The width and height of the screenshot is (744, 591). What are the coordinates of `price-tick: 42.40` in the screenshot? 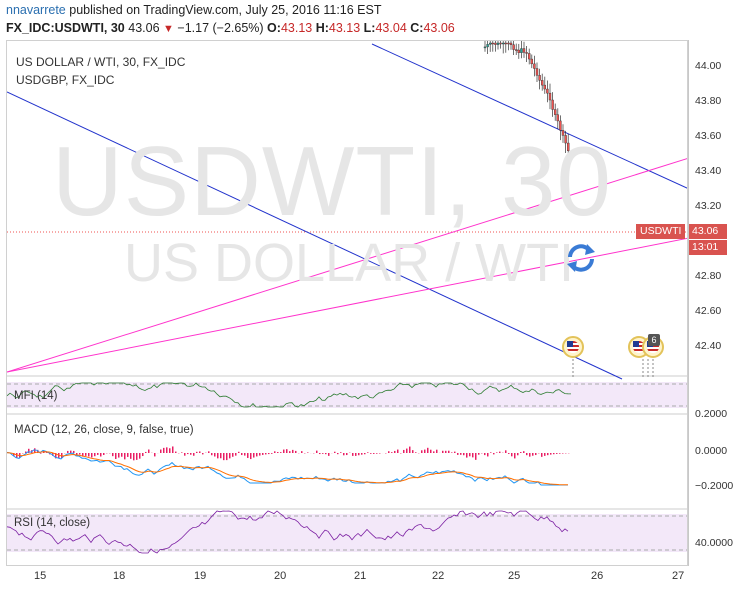 It's located at (708, 346).